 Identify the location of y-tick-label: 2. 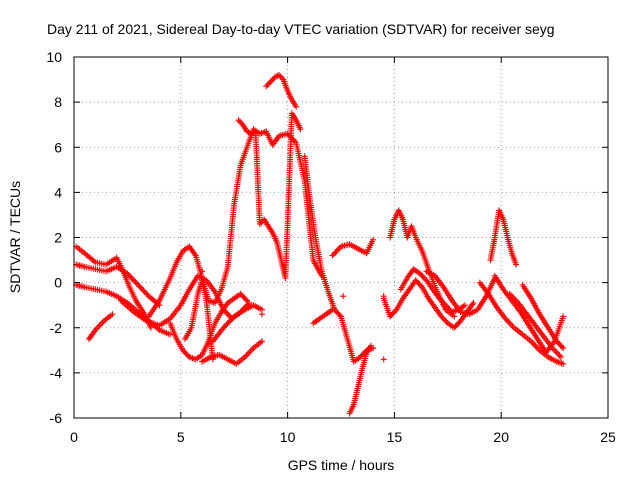
(58, 238).